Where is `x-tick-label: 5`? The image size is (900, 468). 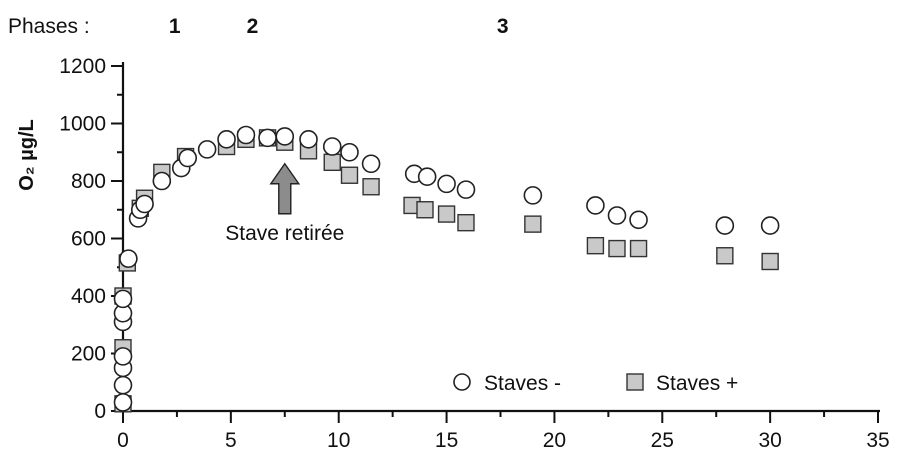
x-tick-label: 5 is located at coordinates (231, 440).